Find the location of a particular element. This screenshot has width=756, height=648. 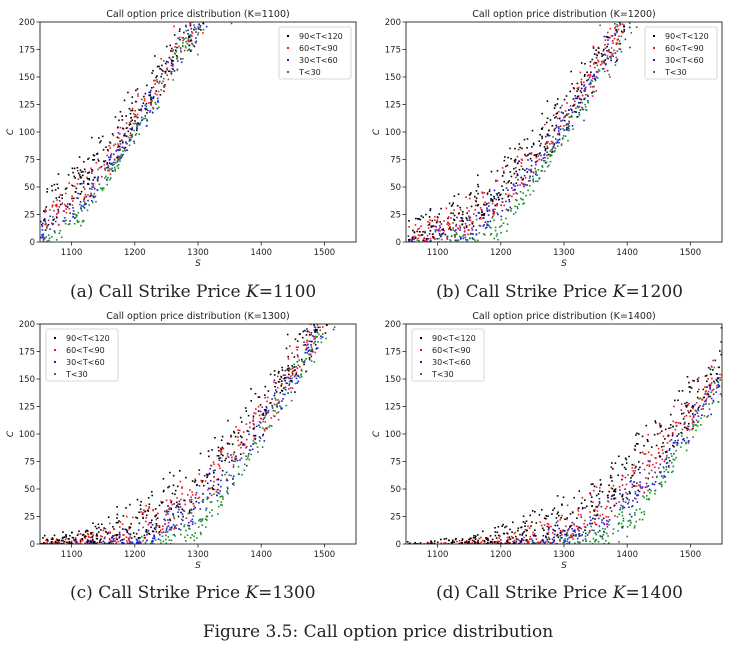

legend-label: 60<T<90 is located at coordinates (451, 350).